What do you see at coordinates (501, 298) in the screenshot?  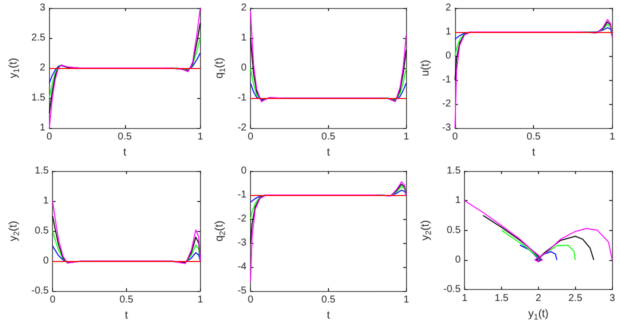 I see `x-tick-label: 1.5` at bounding box center [501, 298].